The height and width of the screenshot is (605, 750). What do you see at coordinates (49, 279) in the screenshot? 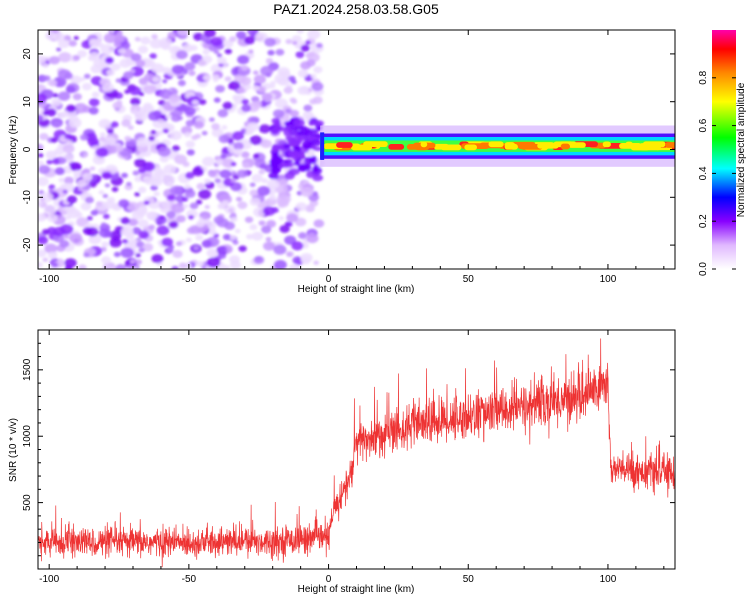
I see `heatmap-xtick-label: -100` at bounding box center [49, 279].